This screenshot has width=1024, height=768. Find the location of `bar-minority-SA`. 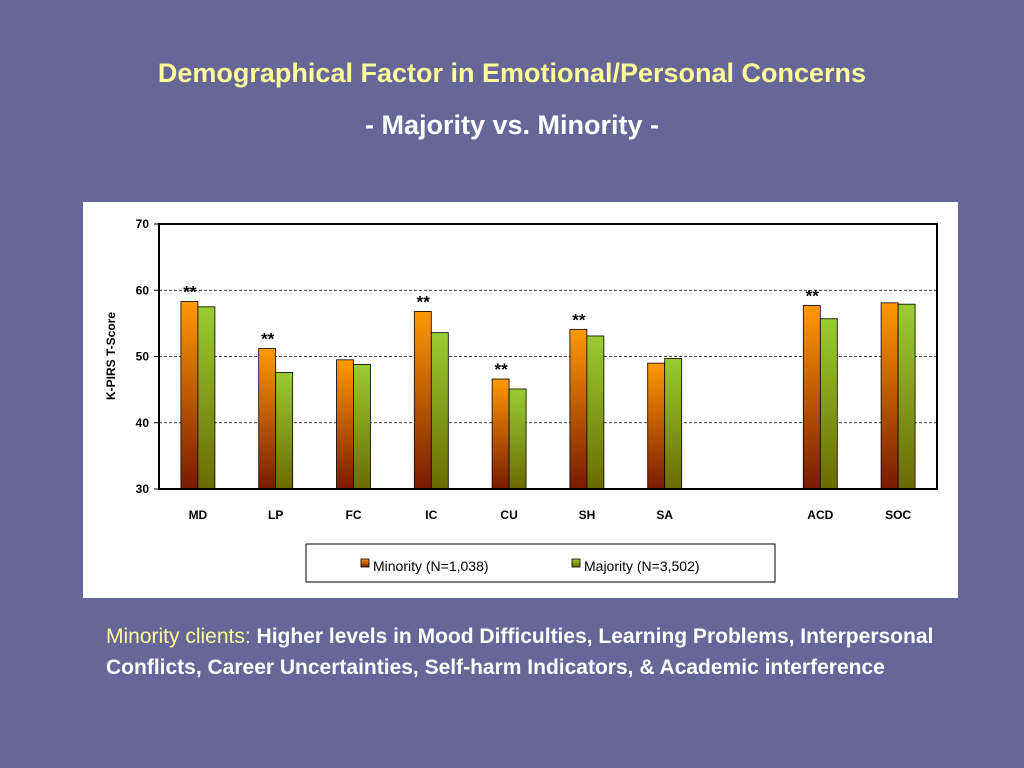

bar-minority-SA is located at coordinates (656, 426).